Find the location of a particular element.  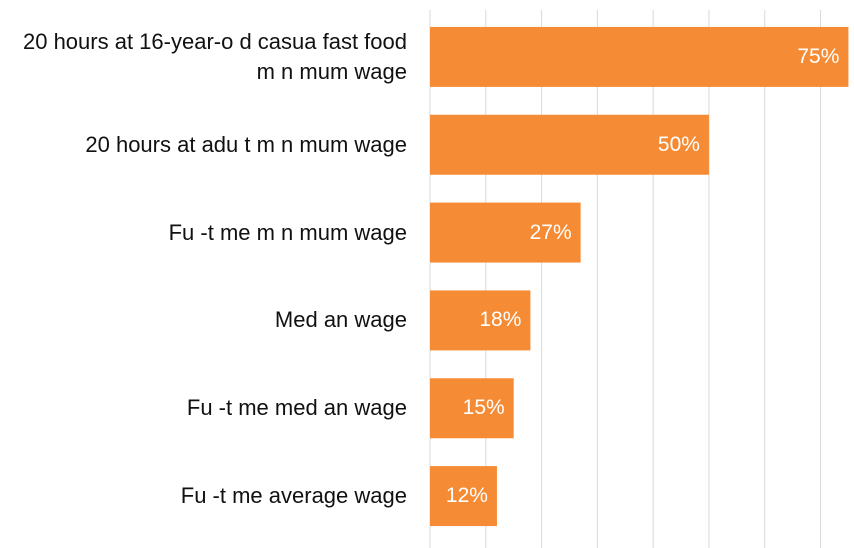

value-label: 75% is located at coordinates (818, 56).